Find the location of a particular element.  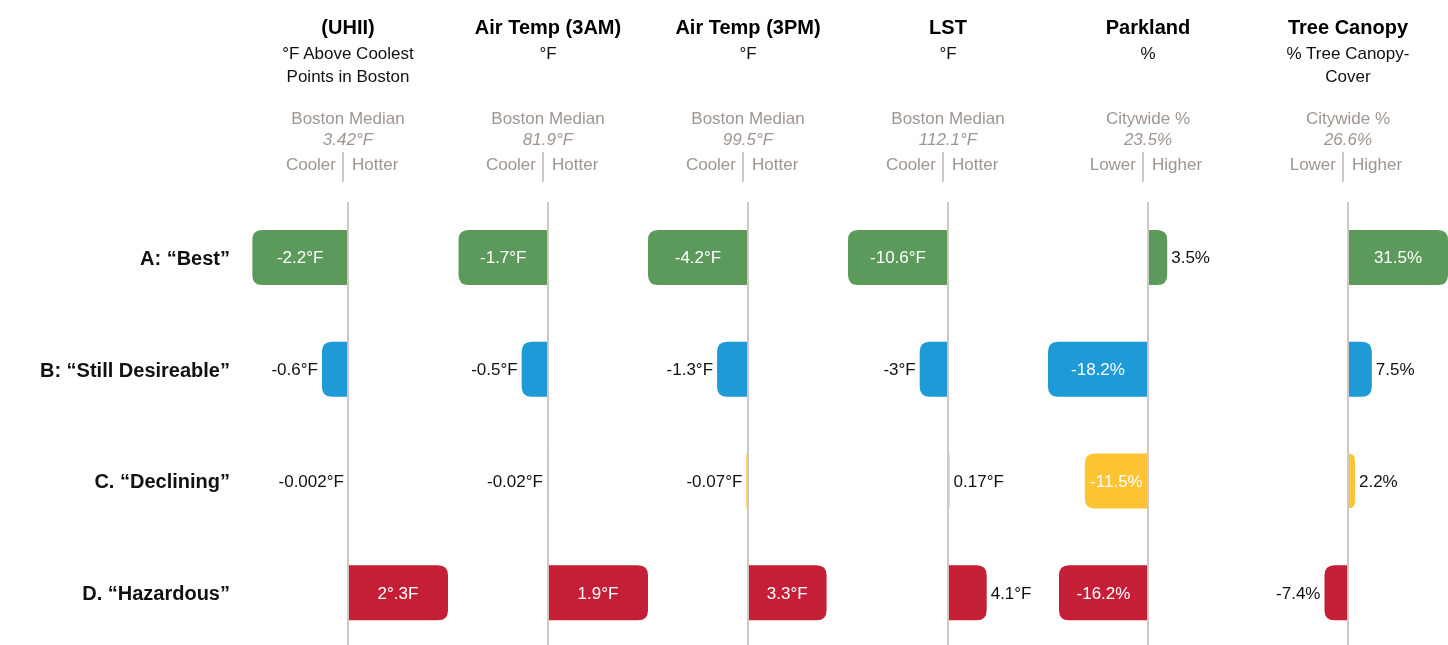

data-label: -0.07°F is located at coordinates (714, 481).